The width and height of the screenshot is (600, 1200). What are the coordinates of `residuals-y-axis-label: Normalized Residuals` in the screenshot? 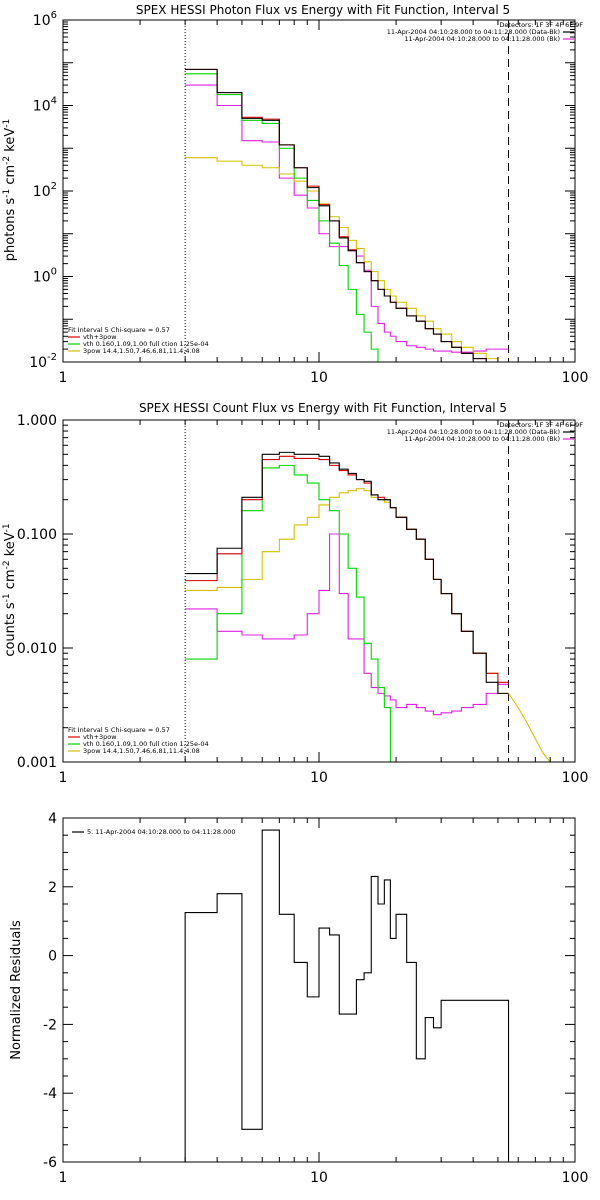 It's located at (16, 990).